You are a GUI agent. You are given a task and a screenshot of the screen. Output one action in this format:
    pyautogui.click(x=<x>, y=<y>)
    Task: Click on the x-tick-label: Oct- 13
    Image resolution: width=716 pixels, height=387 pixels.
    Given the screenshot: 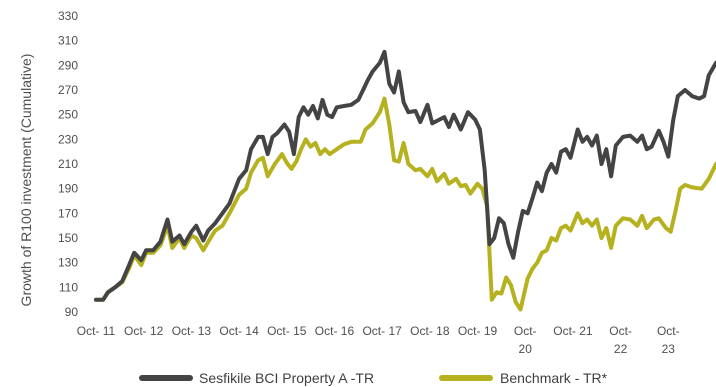 What is the action you would take?
    pyautogui.click(x=192, y=331)
    